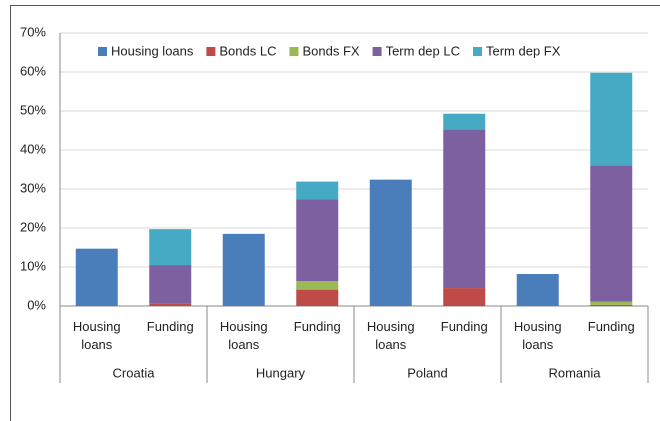 This screenshot has height=421, width=660. I want to click on legend-label: Housing loans, so click(152, 50).